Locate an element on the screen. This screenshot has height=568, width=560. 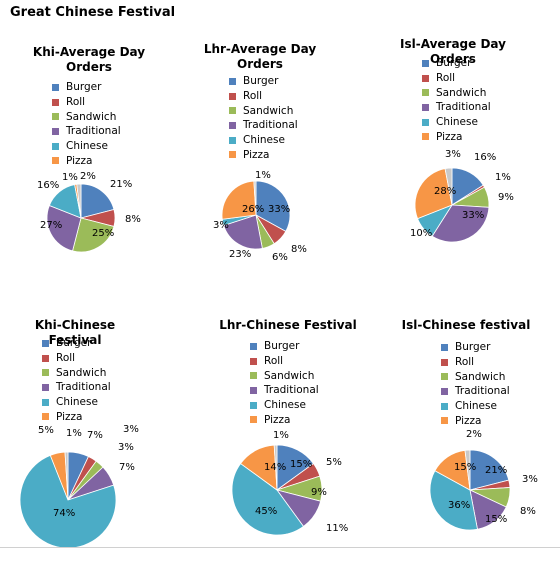
bottom-divider is located at coordinates (280, 547).